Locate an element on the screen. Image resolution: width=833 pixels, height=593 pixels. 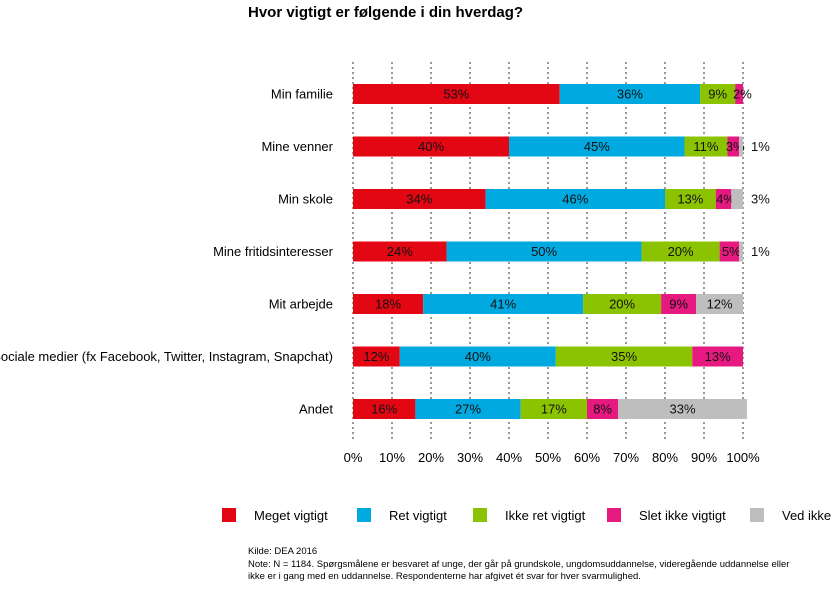
category-label: Andet is located at coordinates (316, 409).